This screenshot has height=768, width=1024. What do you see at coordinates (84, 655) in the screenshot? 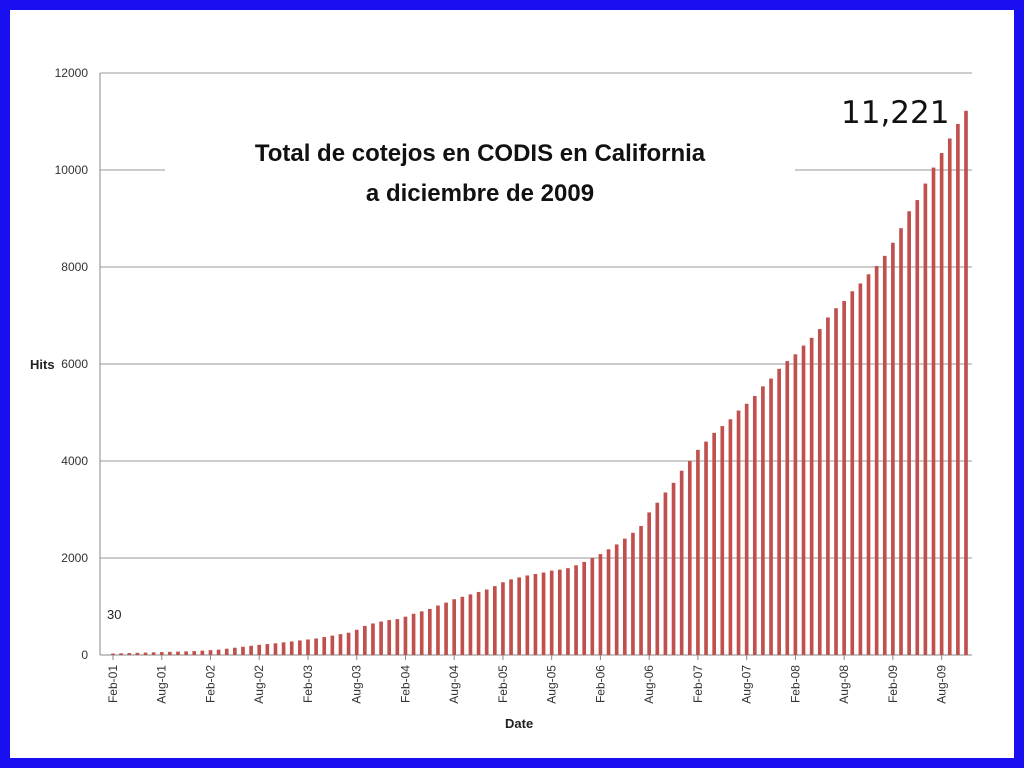
I see `y-tick-label: 0` at bounding box center [84, 655].